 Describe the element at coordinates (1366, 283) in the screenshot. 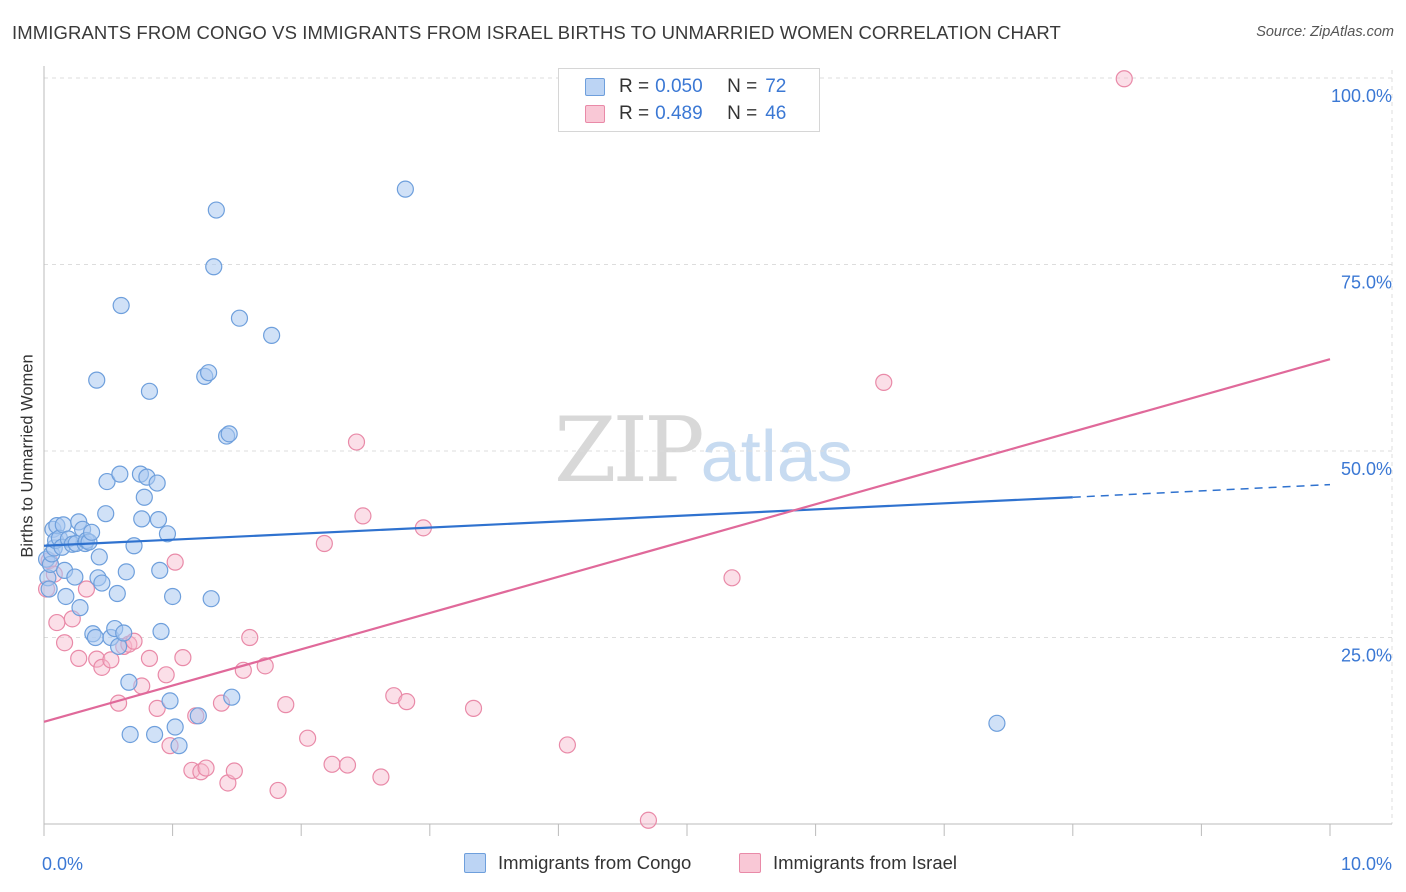

I see `y-tick-label: 75.0%` at that location.